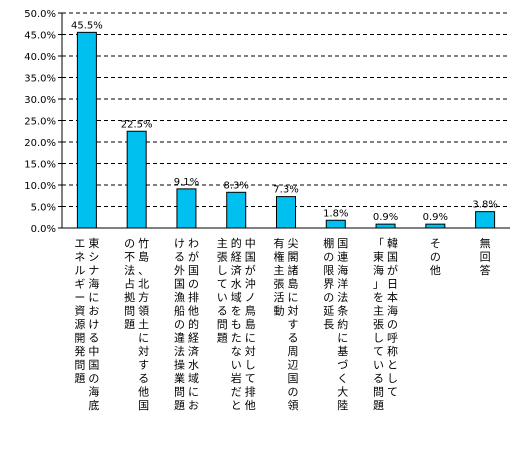 This screenshot has width=525, height=455. I want to click on y-tick-label: 30.0%, so click(40, 100).